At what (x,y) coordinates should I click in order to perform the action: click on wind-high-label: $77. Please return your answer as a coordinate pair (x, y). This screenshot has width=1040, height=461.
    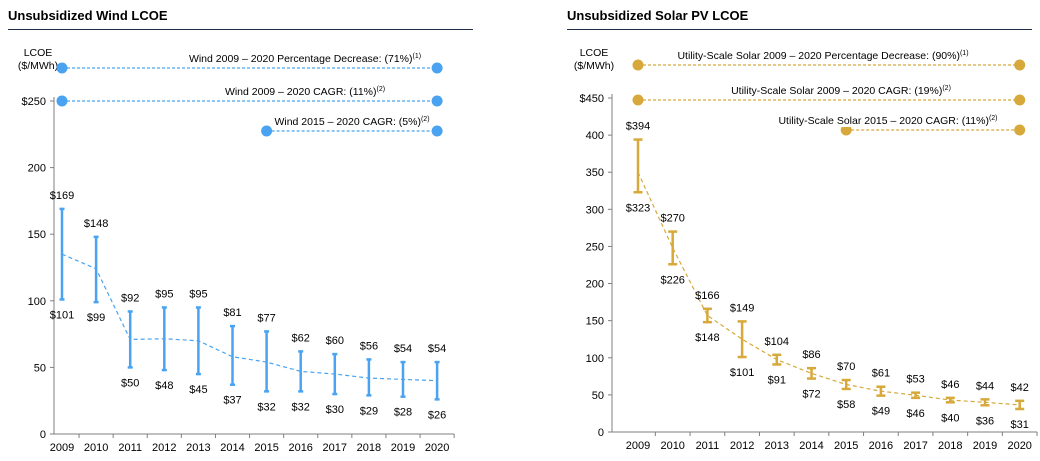
    Looking at the image, I should click on (266, 318).